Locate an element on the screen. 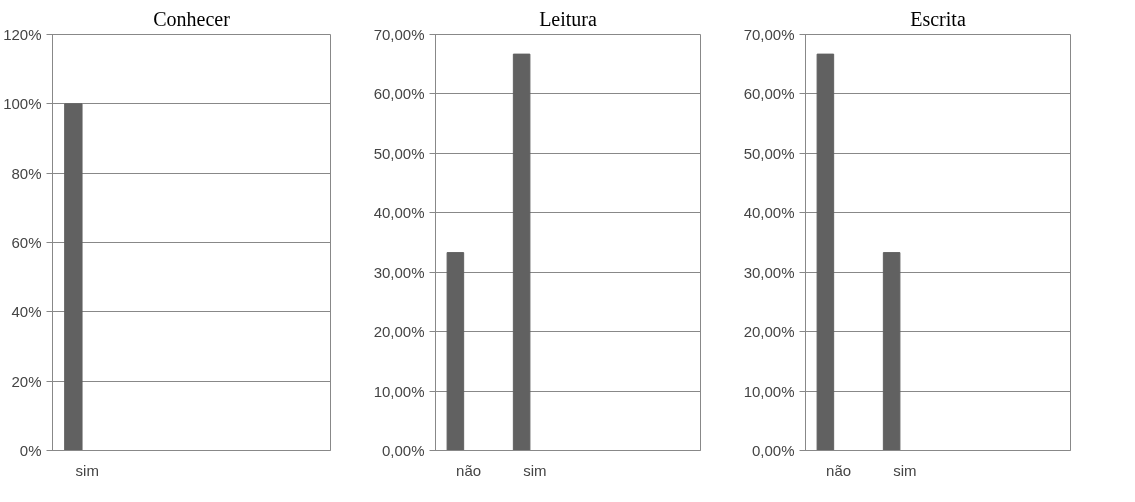 This screenshot has height=502, width=1135. y-tick-label: 60% is located at coordinates (26, 242).